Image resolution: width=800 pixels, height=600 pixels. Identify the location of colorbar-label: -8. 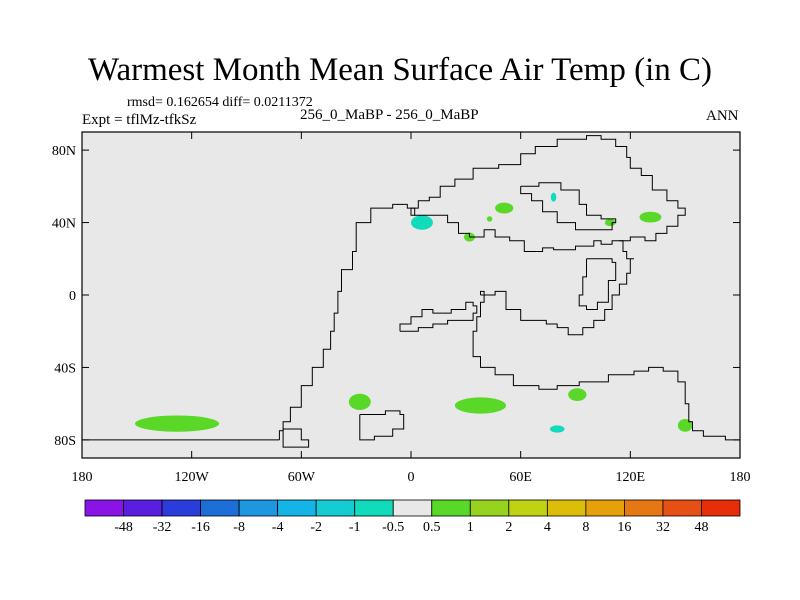
(239, 527).